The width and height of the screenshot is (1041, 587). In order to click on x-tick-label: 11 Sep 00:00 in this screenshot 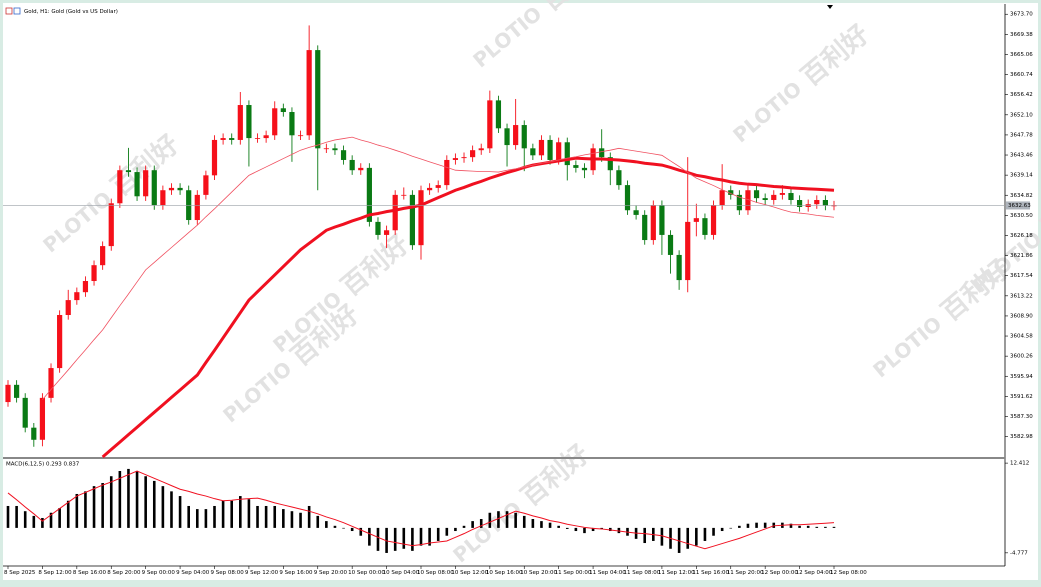, I will do `click(573, 573)`.